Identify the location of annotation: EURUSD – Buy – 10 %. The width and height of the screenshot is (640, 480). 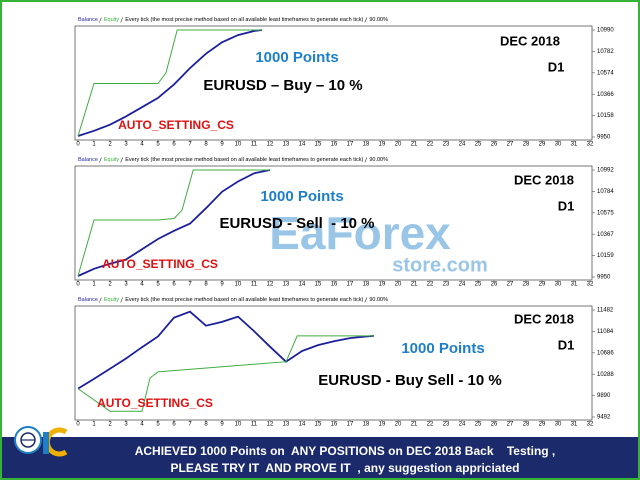
(282, 85).